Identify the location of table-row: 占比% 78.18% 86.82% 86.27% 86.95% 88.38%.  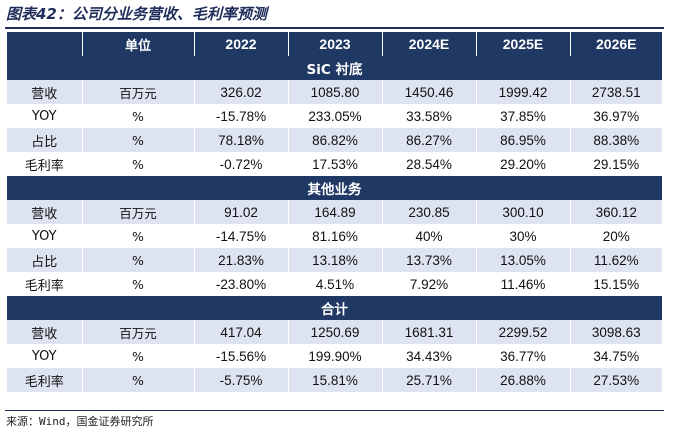
(334, 140).